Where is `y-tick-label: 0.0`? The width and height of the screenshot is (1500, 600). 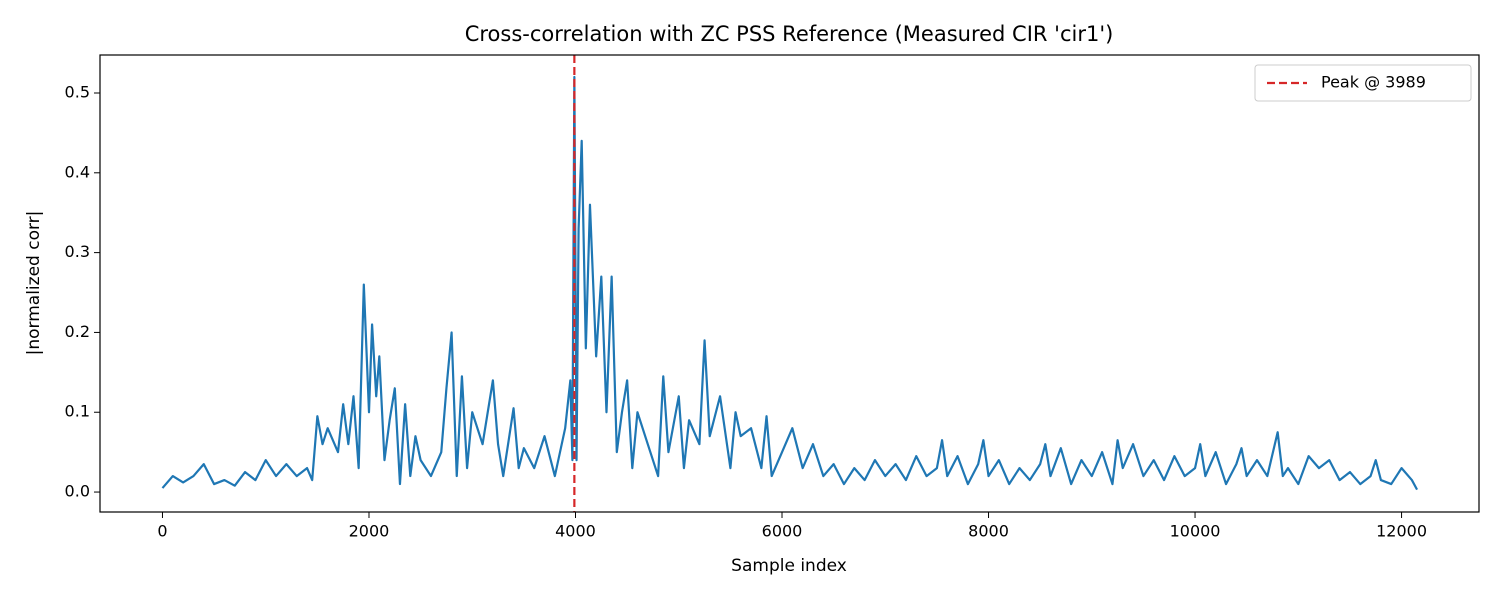 y-tick-label: 0.0 is located at coordinates (77, 491).